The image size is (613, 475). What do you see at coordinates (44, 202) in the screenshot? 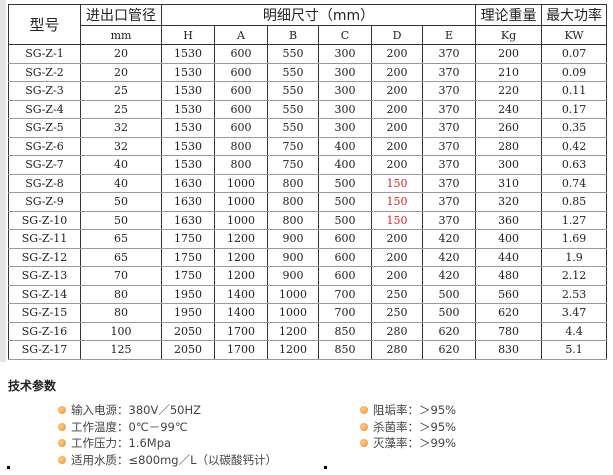
I see `model-cell: SG-Z-9` at bounding box center [44, 202].